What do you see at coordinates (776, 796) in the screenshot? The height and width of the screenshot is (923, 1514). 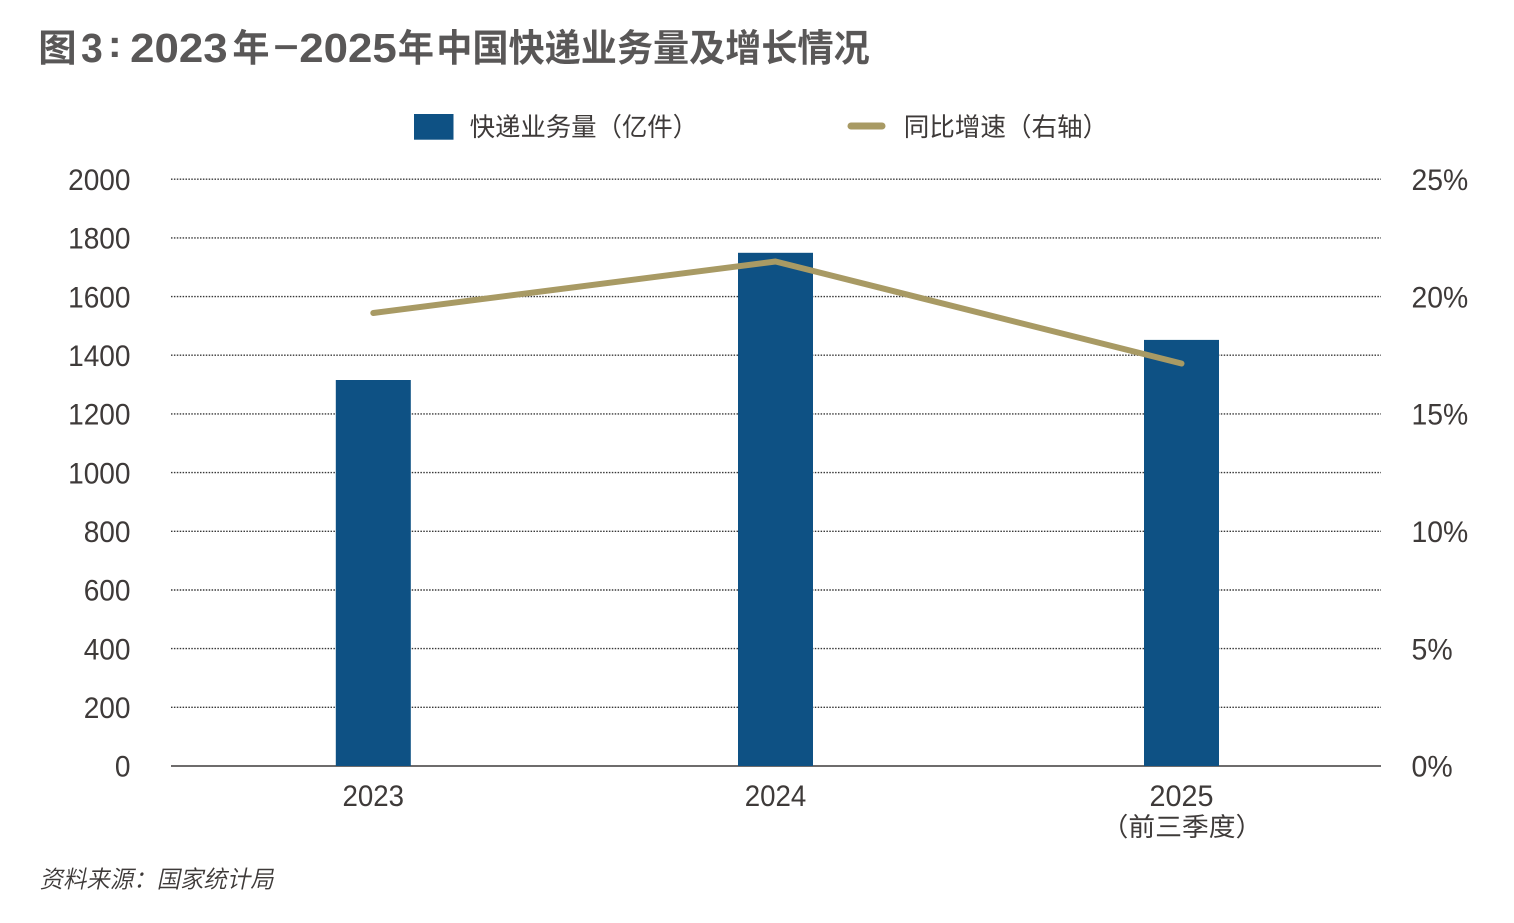 I see `svg-text: 2024` at bounding box center [776, 796].